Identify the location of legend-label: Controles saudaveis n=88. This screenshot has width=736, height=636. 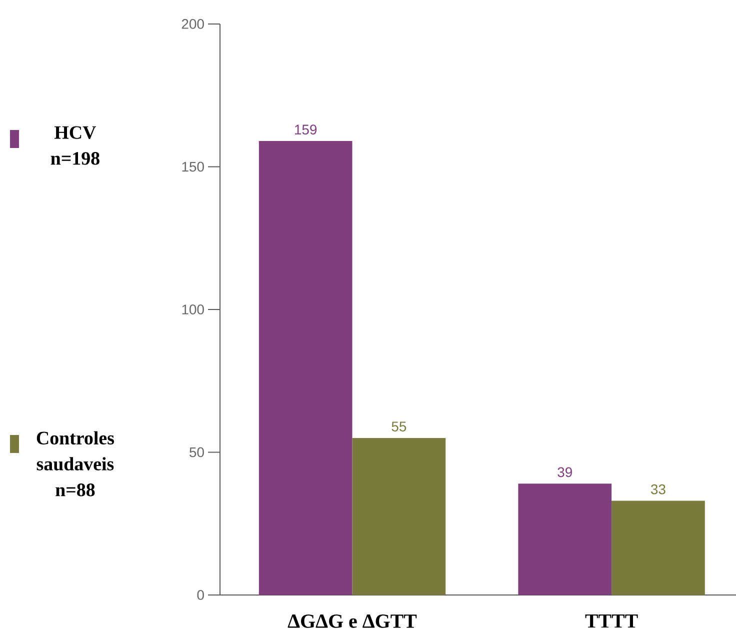
(75, 463).